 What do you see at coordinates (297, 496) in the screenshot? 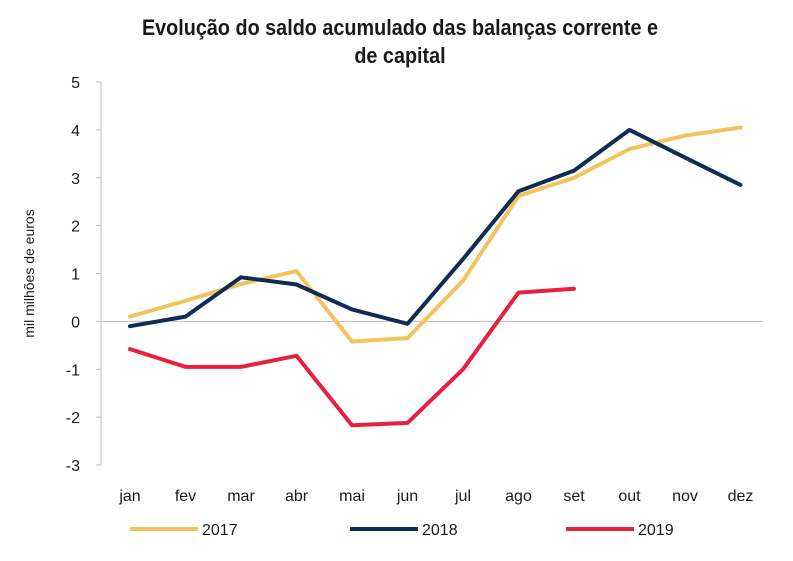
I see `x-tick-label: abr` at bounding box center [297, 496].